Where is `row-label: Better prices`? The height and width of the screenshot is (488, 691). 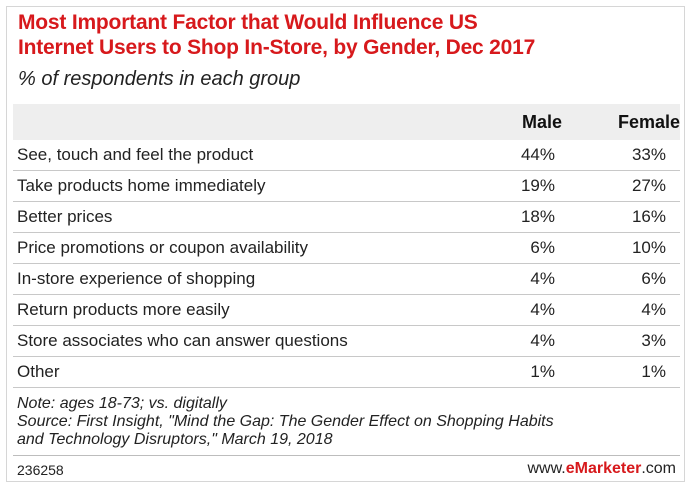
row-label: Better prices is located at coordinates (65, 216).